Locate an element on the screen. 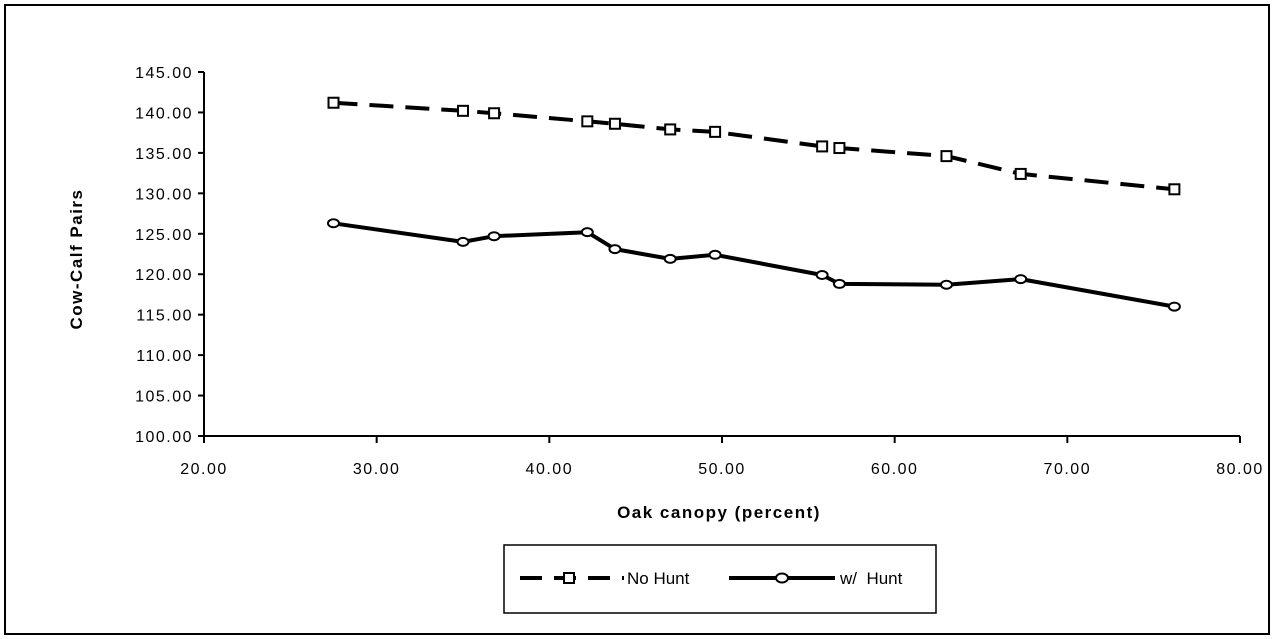 The image size is (1274, 639). x-tick-label: 40.00 is located at coordinates (550, 469).